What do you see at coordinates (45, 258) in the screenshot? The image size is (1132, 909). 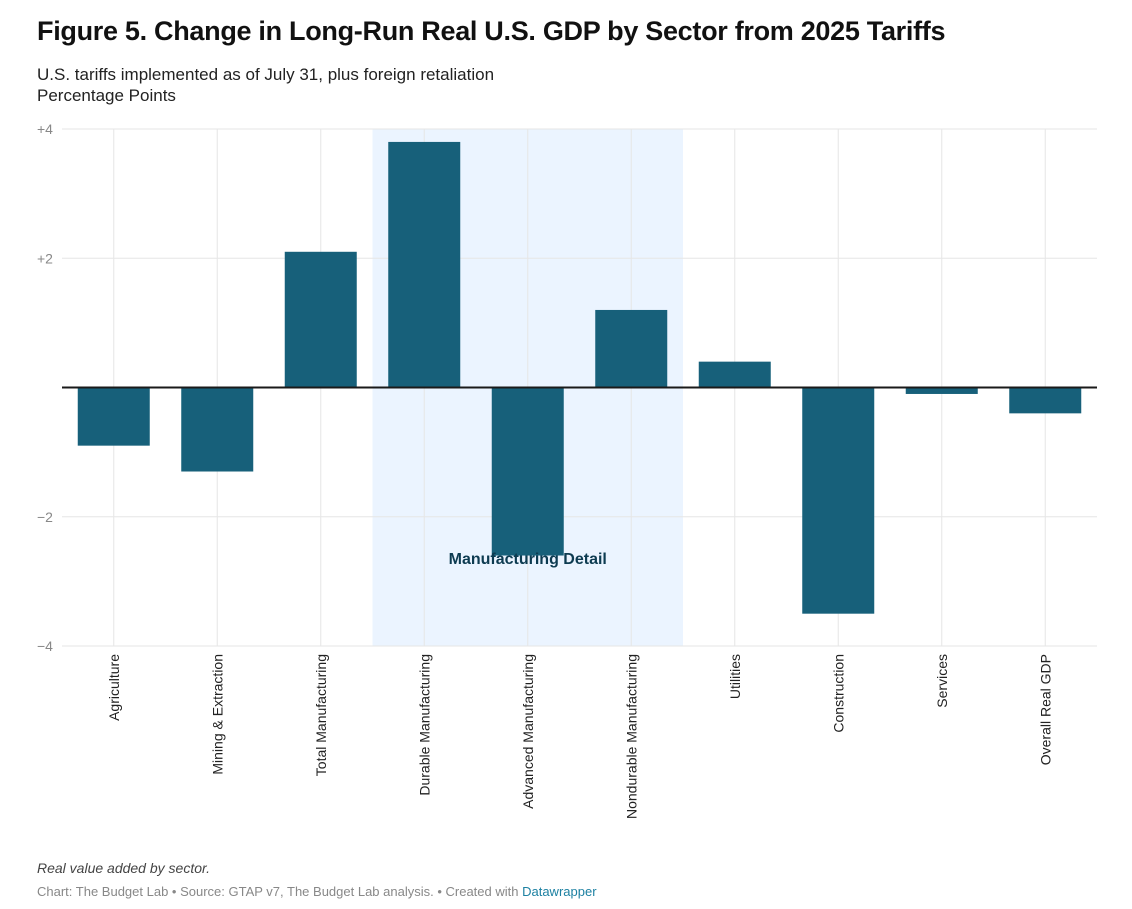 I see `y-tick-label: +2` at bounding box center [45, 258].